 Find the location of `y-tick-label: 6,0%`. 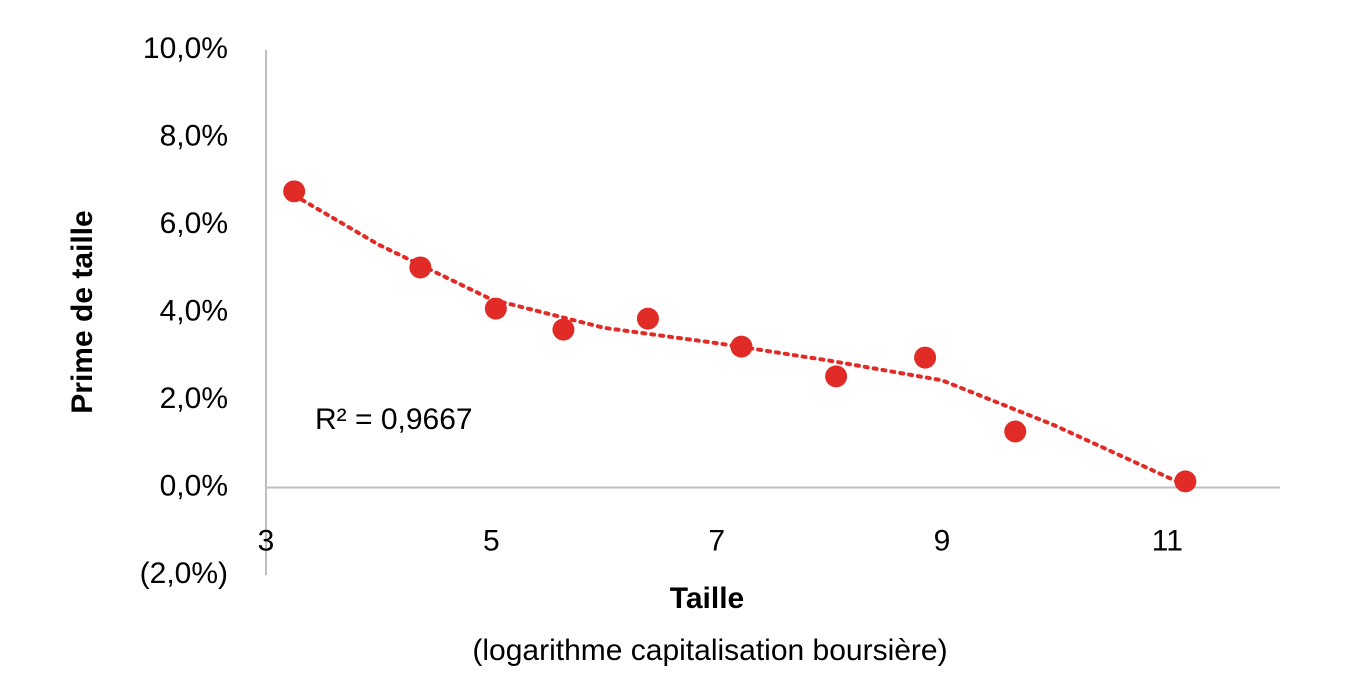

y-tick-label: 6,0% is located at coordinates (194, 223).